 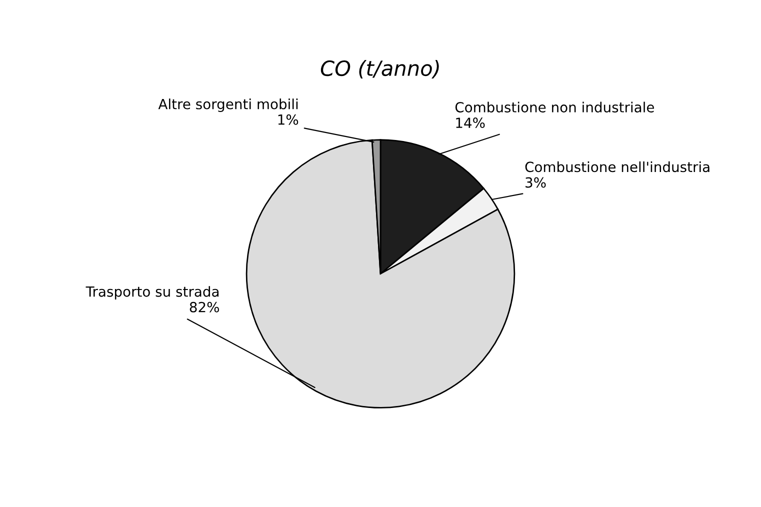 I want to click on data-label: 14%, so click(x=470, y=123).